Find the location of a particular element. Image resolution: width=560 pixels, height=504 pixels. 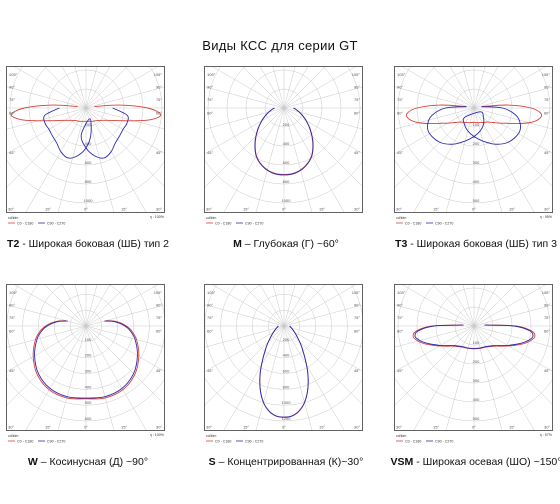

polar-grid: 100 200 300 400 500 is located at coordinates (473, 139).